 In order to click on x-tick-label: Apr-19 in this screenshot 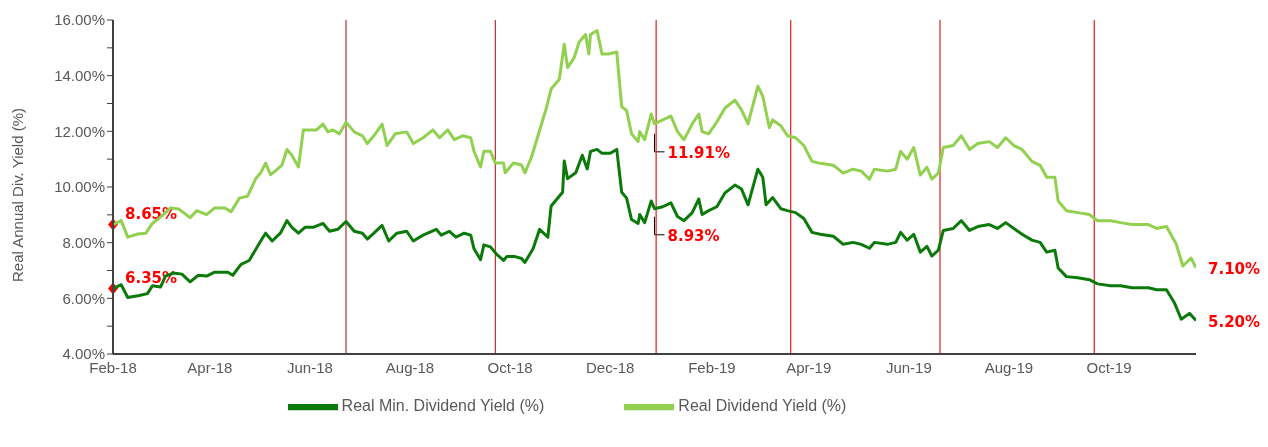, I will do `click(809, 367)`.